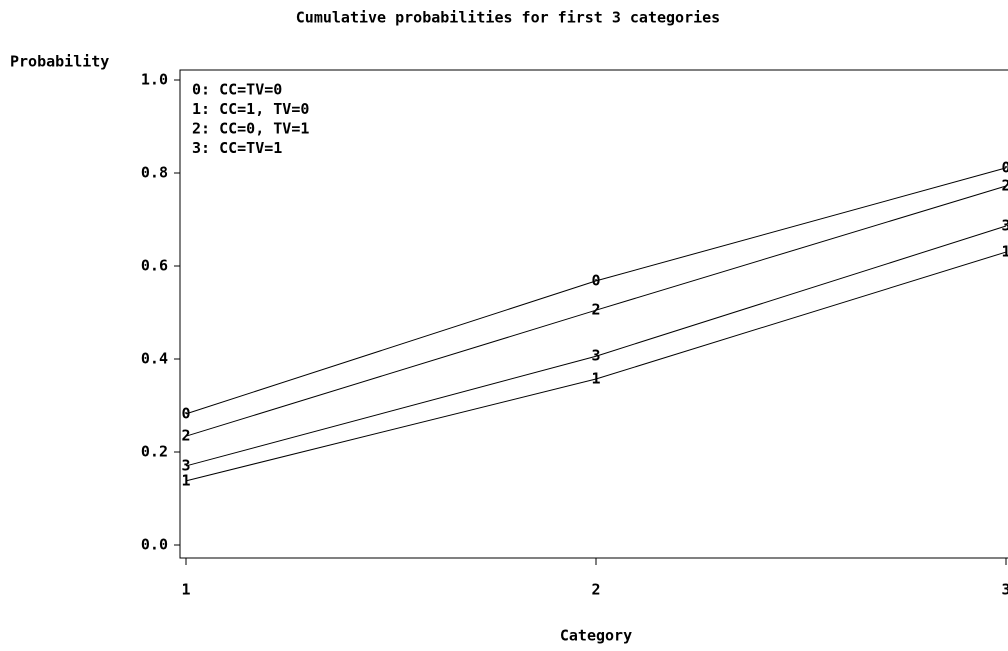 This screenshot has height=651, width=1008. What do you see at coordinates (596, 636) in the screenshot?
I see `x-axis-label: Category` at bounding box center [596, 636].